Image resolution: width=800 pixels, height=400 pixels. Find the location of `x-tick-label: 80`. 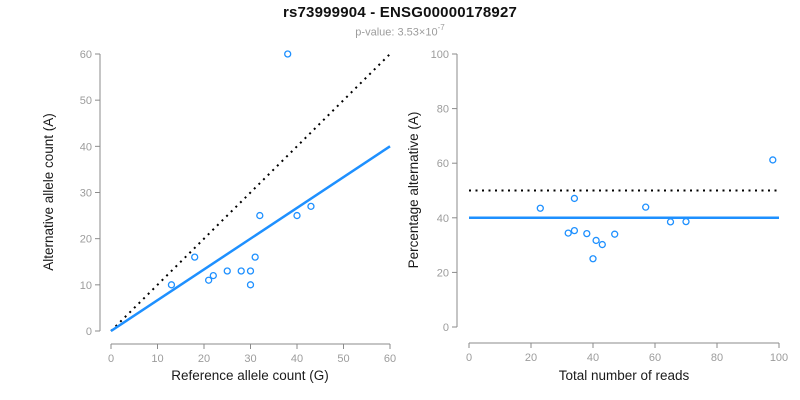

x-tick-label: 80 is located at coordinates (717, 358).